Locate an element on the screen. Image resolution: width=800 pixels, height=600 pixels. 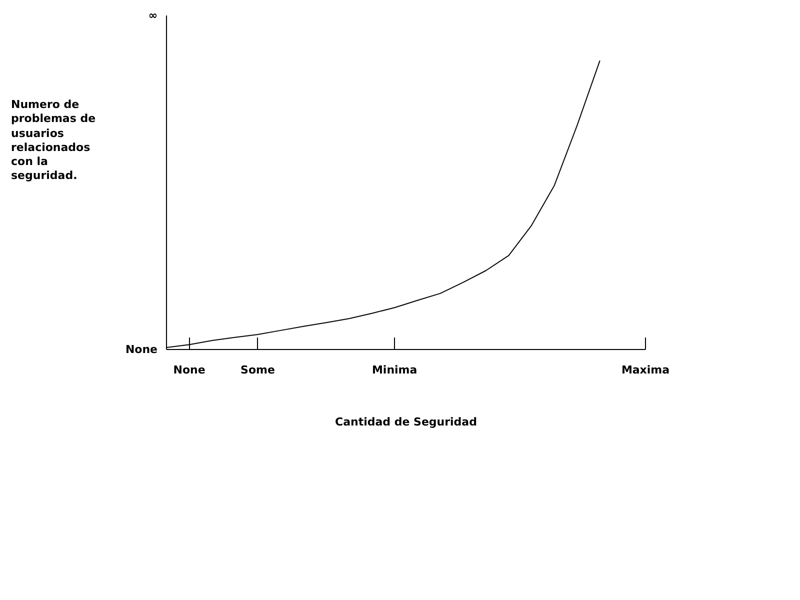
x-tick-label: Minima is located at coordinates (395, 370).